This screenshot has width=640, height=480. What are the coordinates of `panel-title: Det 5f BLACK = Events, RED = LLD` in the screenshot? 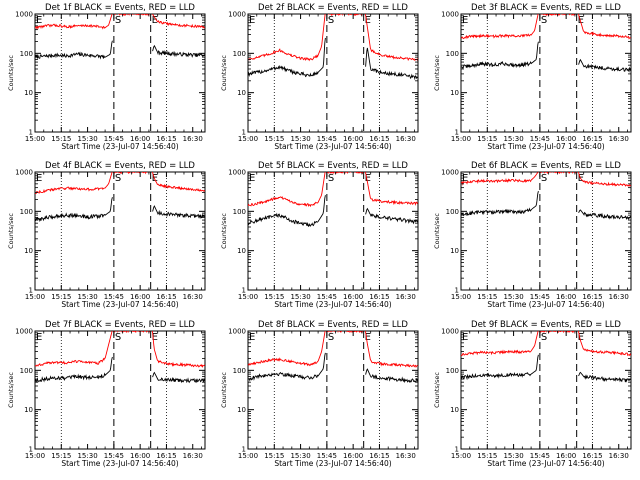 It's located at (333, 166).